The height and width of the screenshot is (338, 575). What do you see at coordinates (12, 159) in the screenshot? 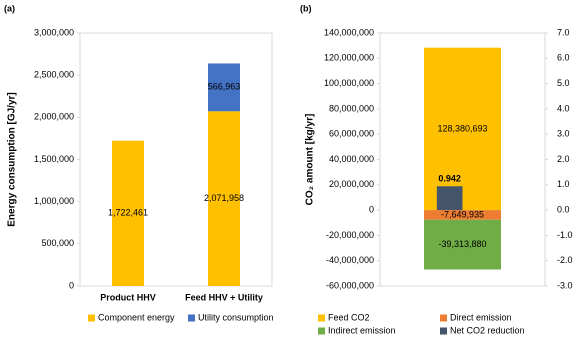
I see `y-axis-title: Energy consumption [GJ/yr]` at bounding box center [12, 159].